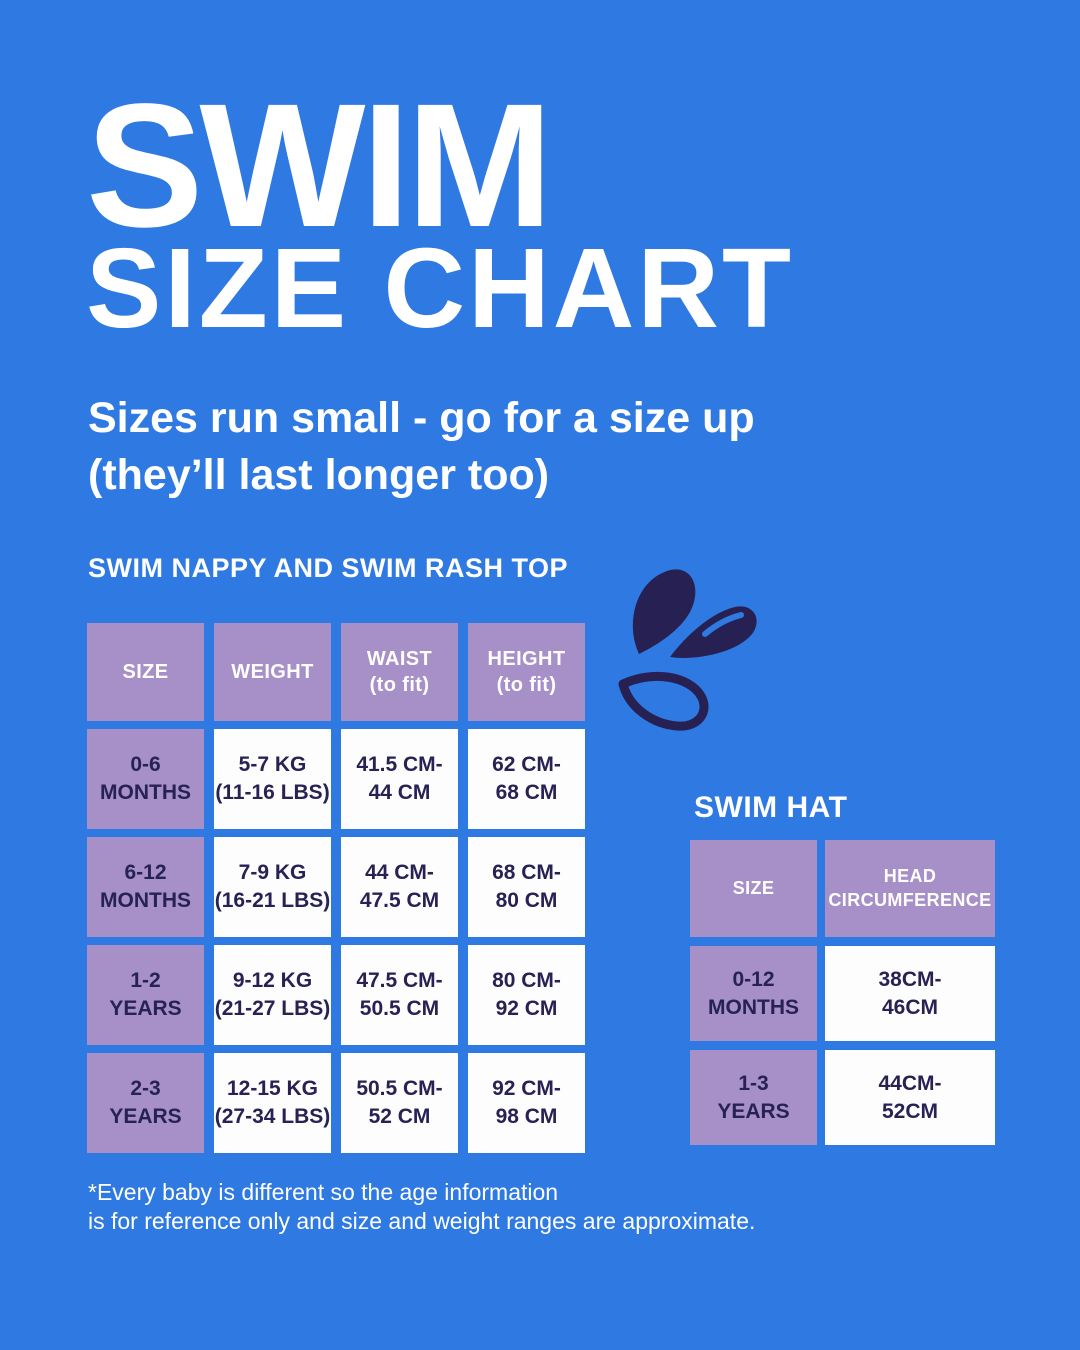 The height and width of the screenshot is (1350, 1080). Describe the element at coordinates (910, 888) in the screenshot. I see `hat-header-circumference: HEAD CIRCUMFERENCE` at that location.